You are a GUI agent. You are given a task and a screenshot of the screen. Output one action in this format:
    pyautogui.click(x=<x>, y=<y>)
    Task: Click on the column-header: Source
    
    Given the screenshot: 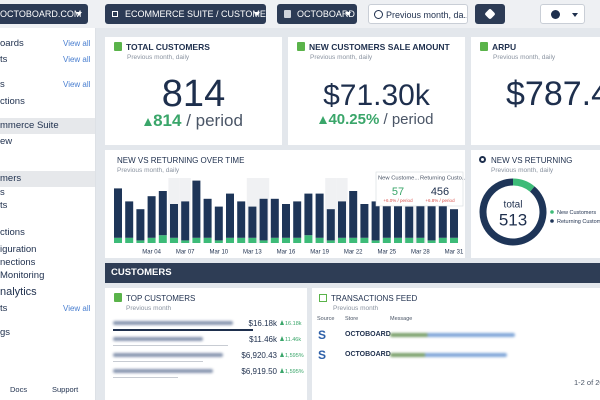 What is the action you would take?
    pyautogui.click(x=326, y=319)
    